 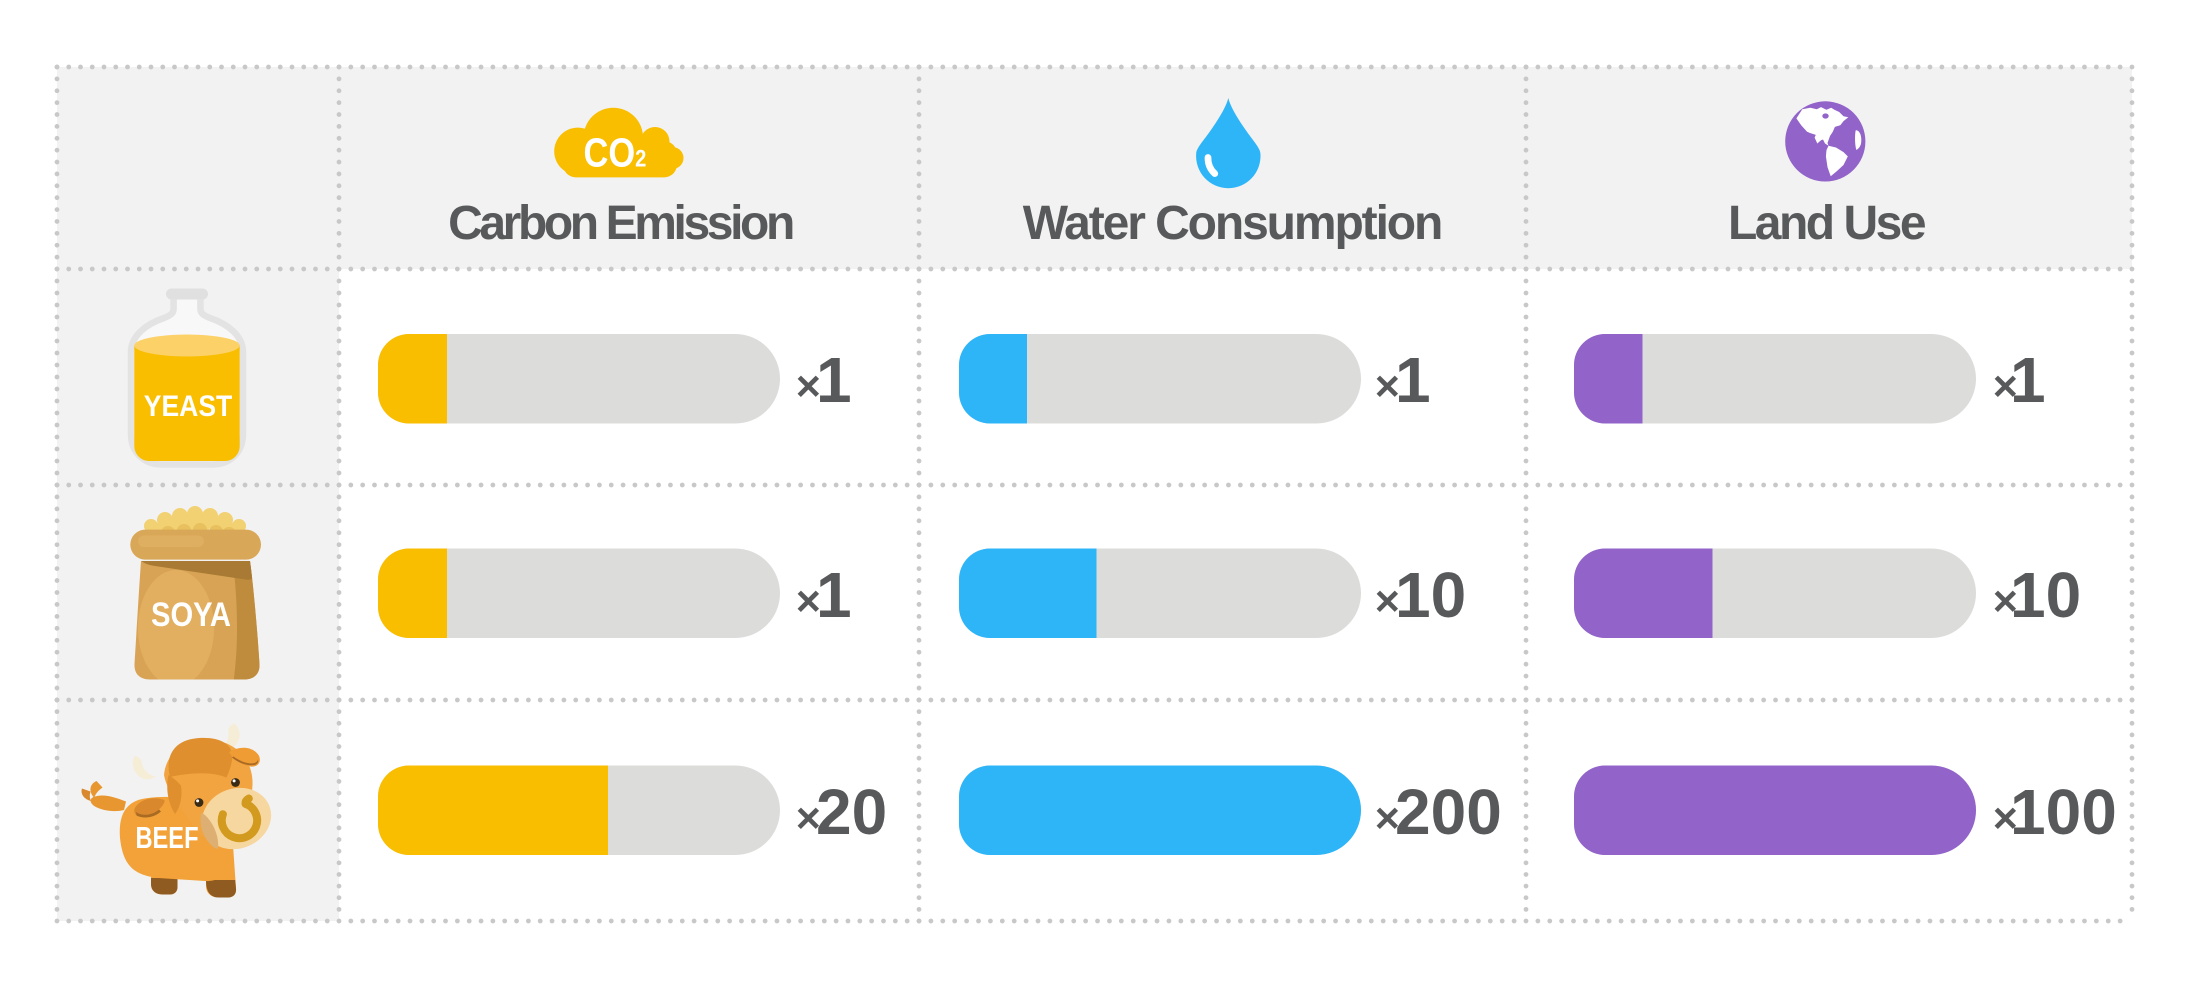 I want to click on svg-text: BEEF, so click(x=167, y=837).